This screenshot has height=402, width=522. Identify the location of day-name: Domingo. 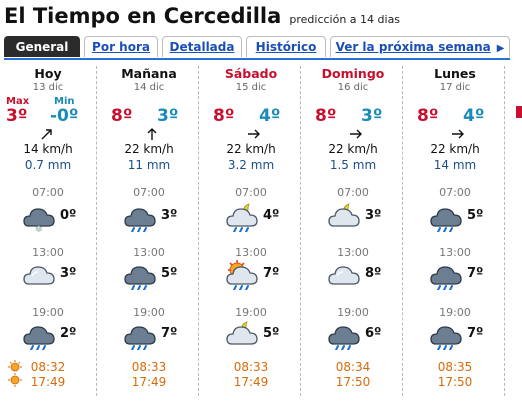
(353, 73).